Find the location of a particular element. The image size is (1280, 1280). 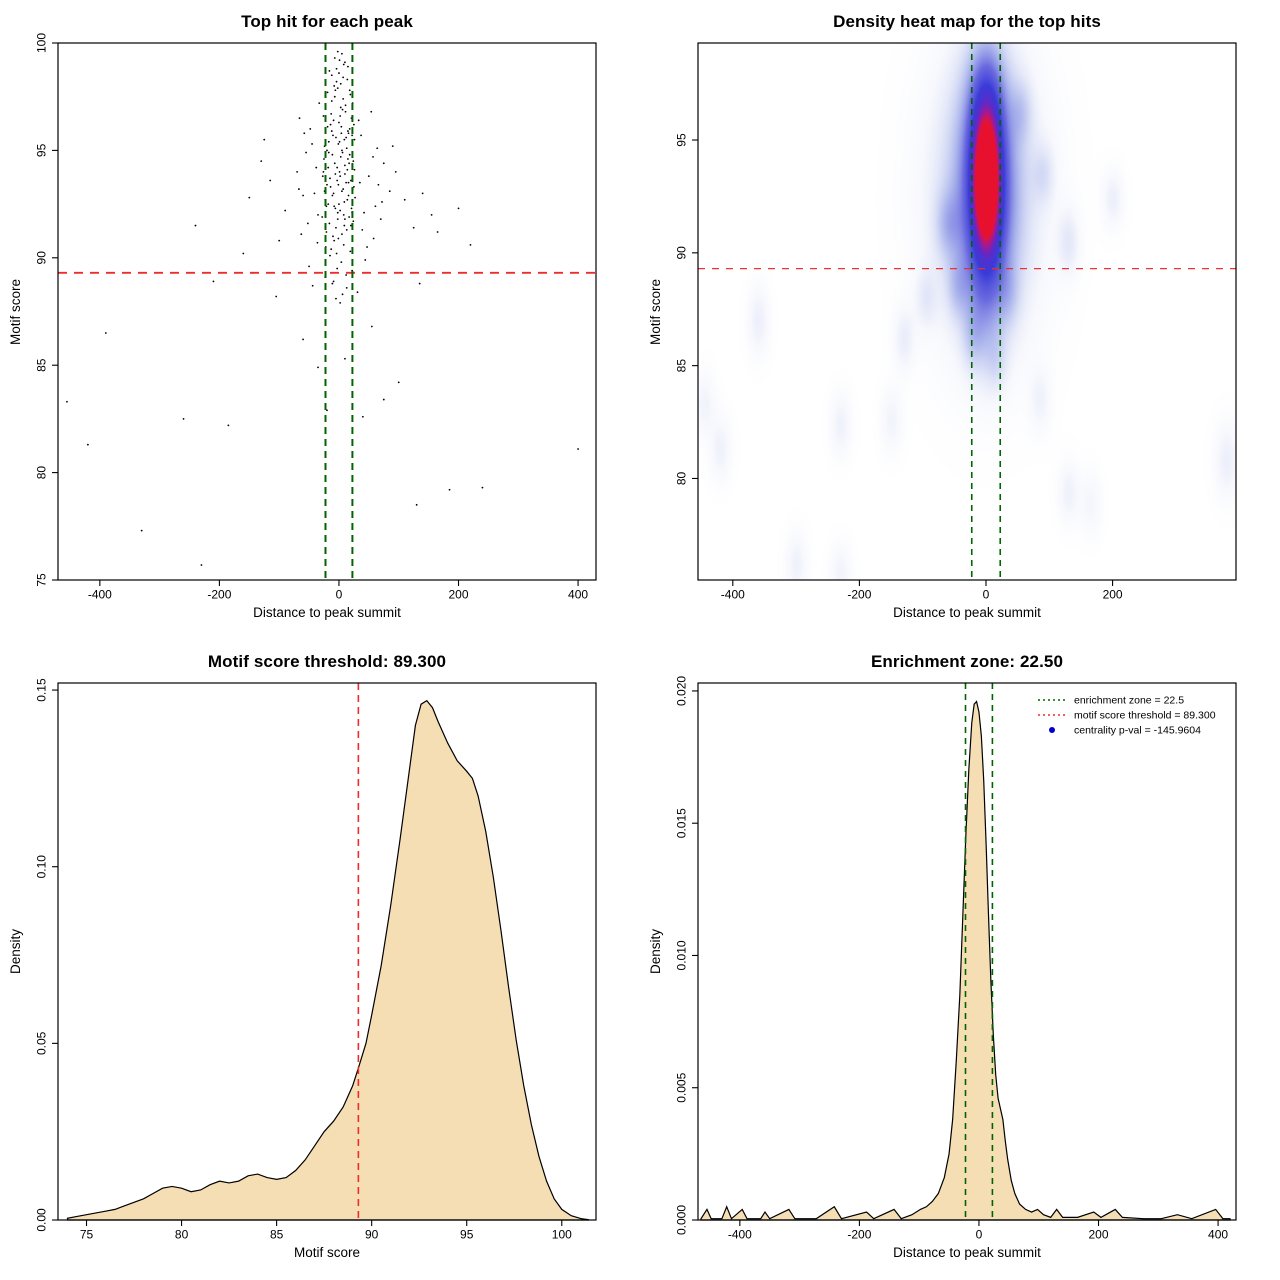

panel-title: Enrichment zone: 22.50 is located at coordinates (967, 661).